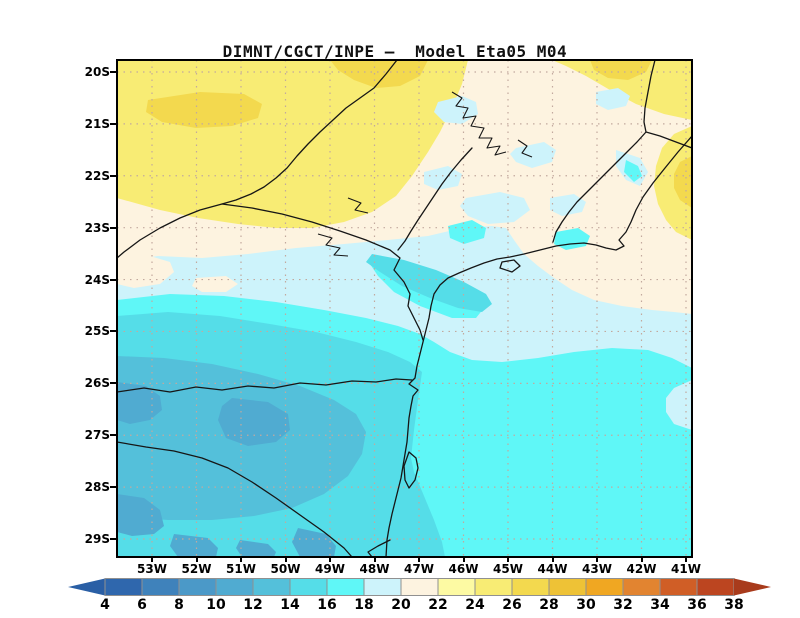  Describe the element at coordinates (599, 187) in the screenshot. I see `state-border-mg-rj` at that location.